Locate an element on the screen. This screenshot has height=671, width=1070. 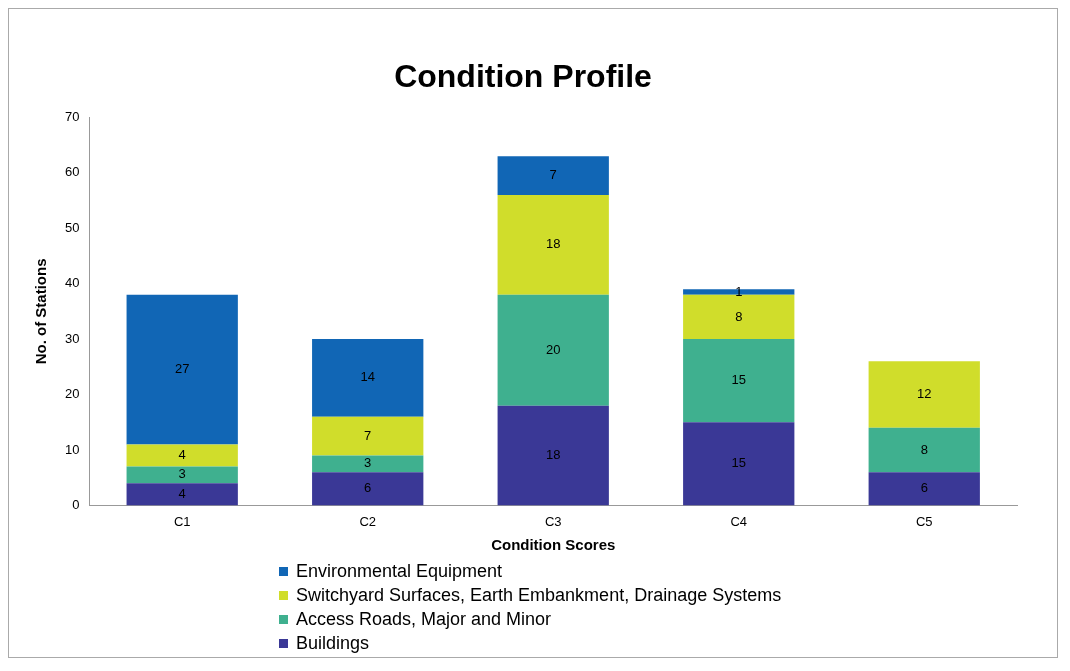
legend-label: Buildings is located at coordinates (333, 643).